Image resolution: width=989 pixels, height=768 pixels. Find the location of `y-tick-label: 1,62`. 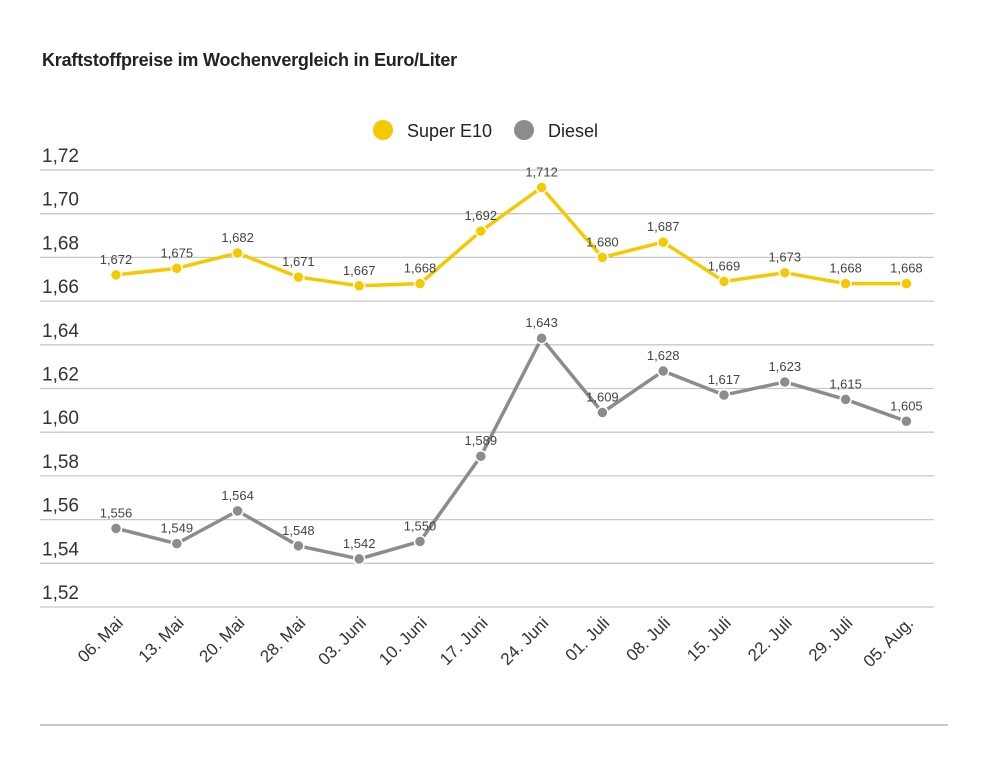

y-tick-label: 1,62 is located at coordinates (60, 375).